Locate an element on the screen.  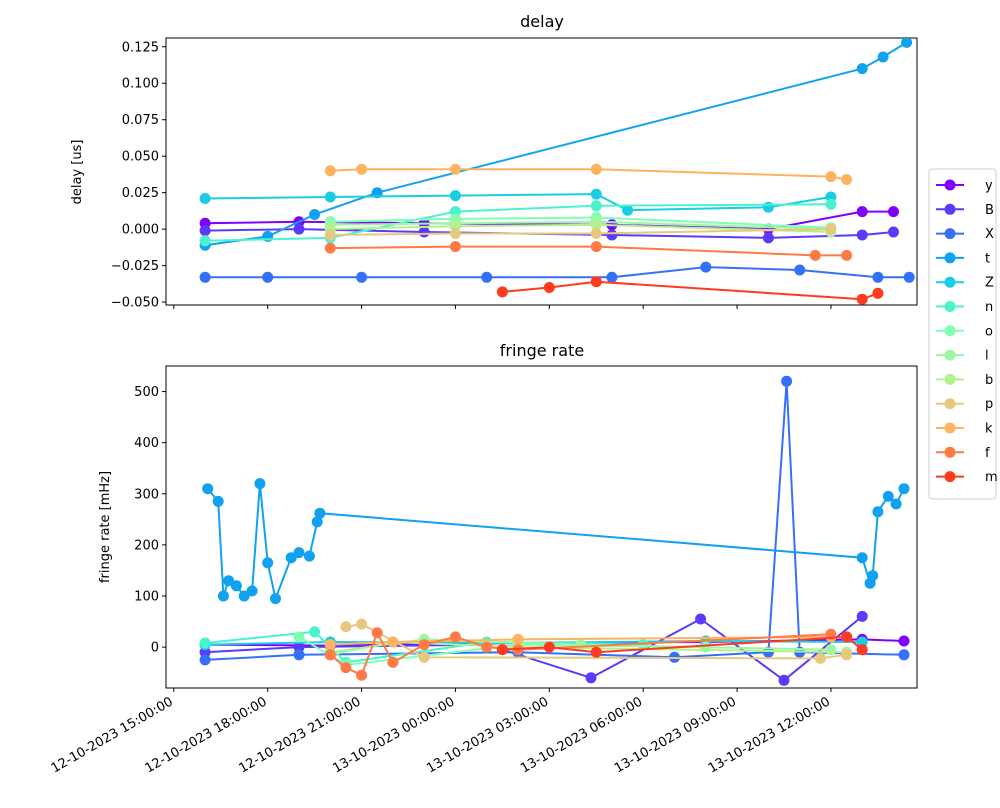
fringe-rate-ytick-label: 300 is located at coordinates (146, 494).